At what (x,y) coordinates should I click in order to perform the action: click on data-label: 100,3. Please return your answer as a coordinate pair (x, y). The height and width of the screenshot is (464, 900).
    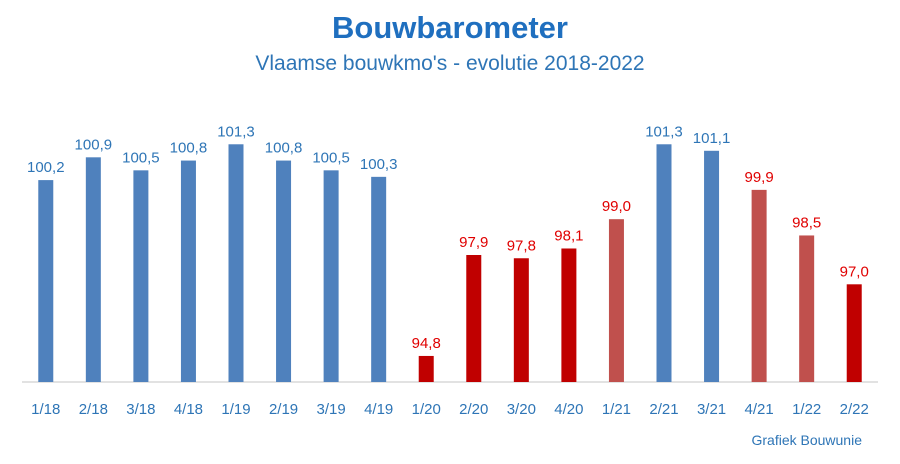
    Looking at the image, I should click on (379, 164).